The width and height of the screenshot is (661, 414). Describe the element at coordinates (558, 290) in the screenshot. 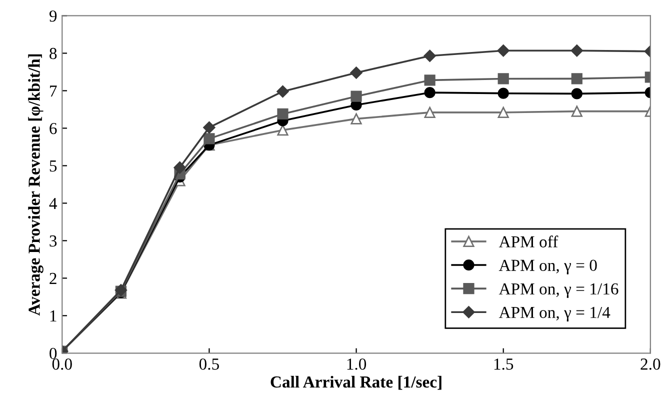

I see `legend-label: APM on, γ = 1/16` at that location.